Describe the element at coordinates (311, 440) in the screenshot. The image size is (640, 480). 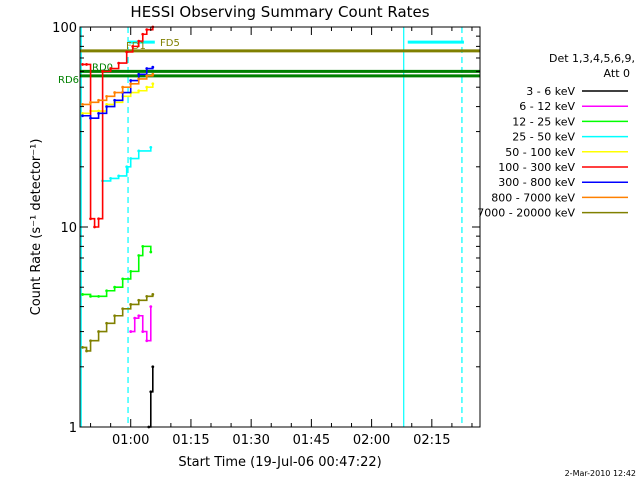
I see `x-tick-label: 01:45` at that location.